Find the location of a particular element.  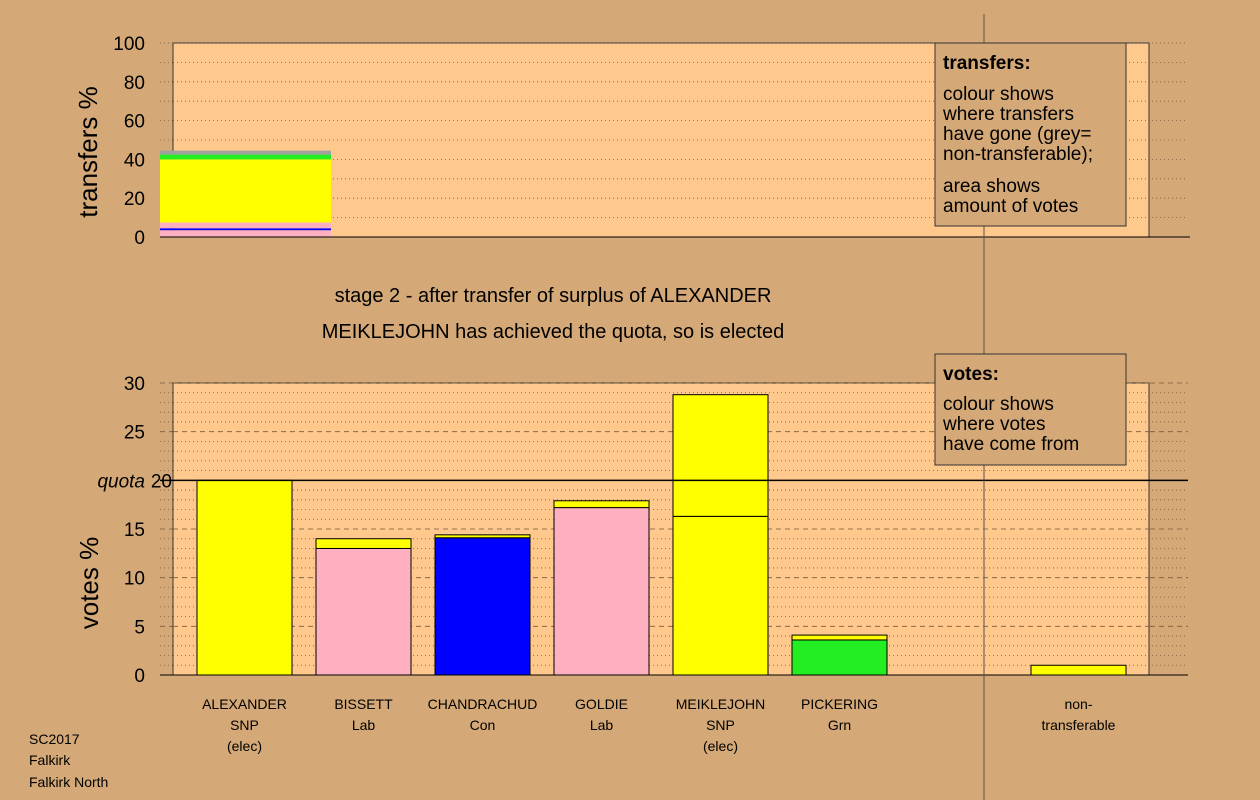

candidate-name: CHANDRACHUD is located at coordinates (483, 704).